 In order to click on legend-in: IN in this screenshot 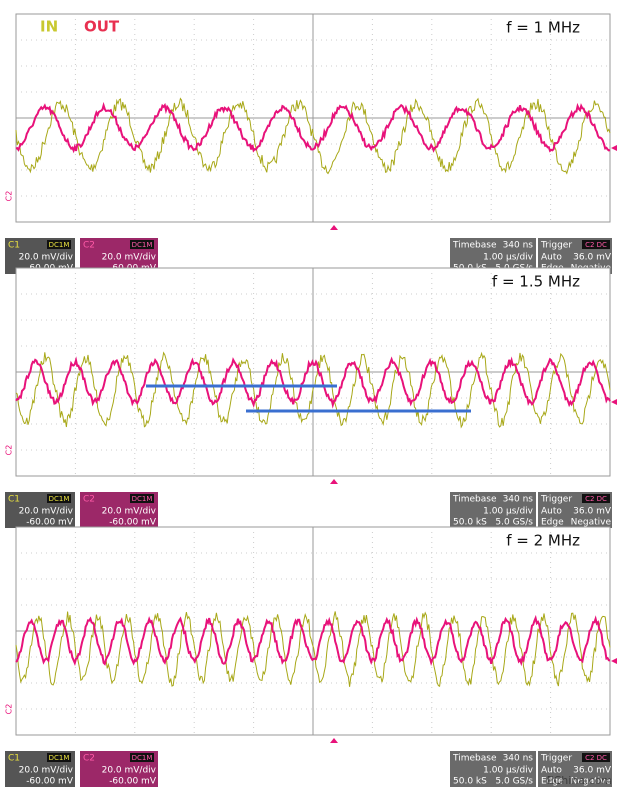, I will do `click(49, 27)`.